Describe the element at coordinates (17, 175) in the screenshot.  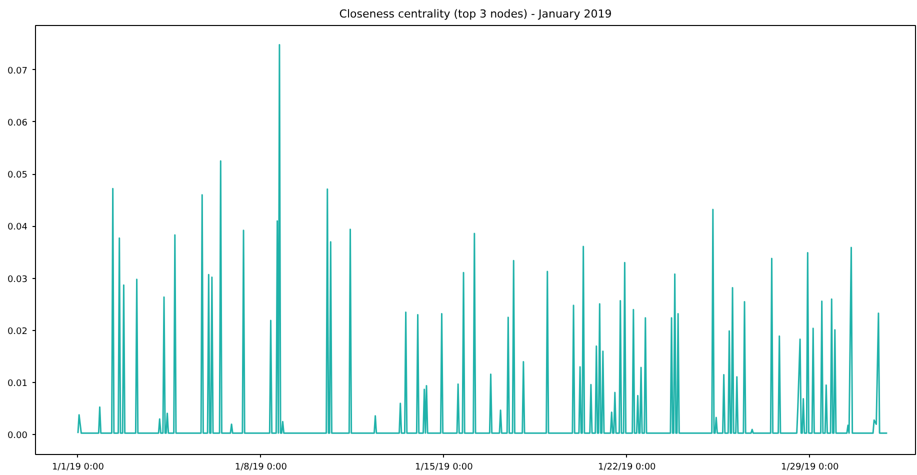
I see `y-tick-label: 0.05` at that location.